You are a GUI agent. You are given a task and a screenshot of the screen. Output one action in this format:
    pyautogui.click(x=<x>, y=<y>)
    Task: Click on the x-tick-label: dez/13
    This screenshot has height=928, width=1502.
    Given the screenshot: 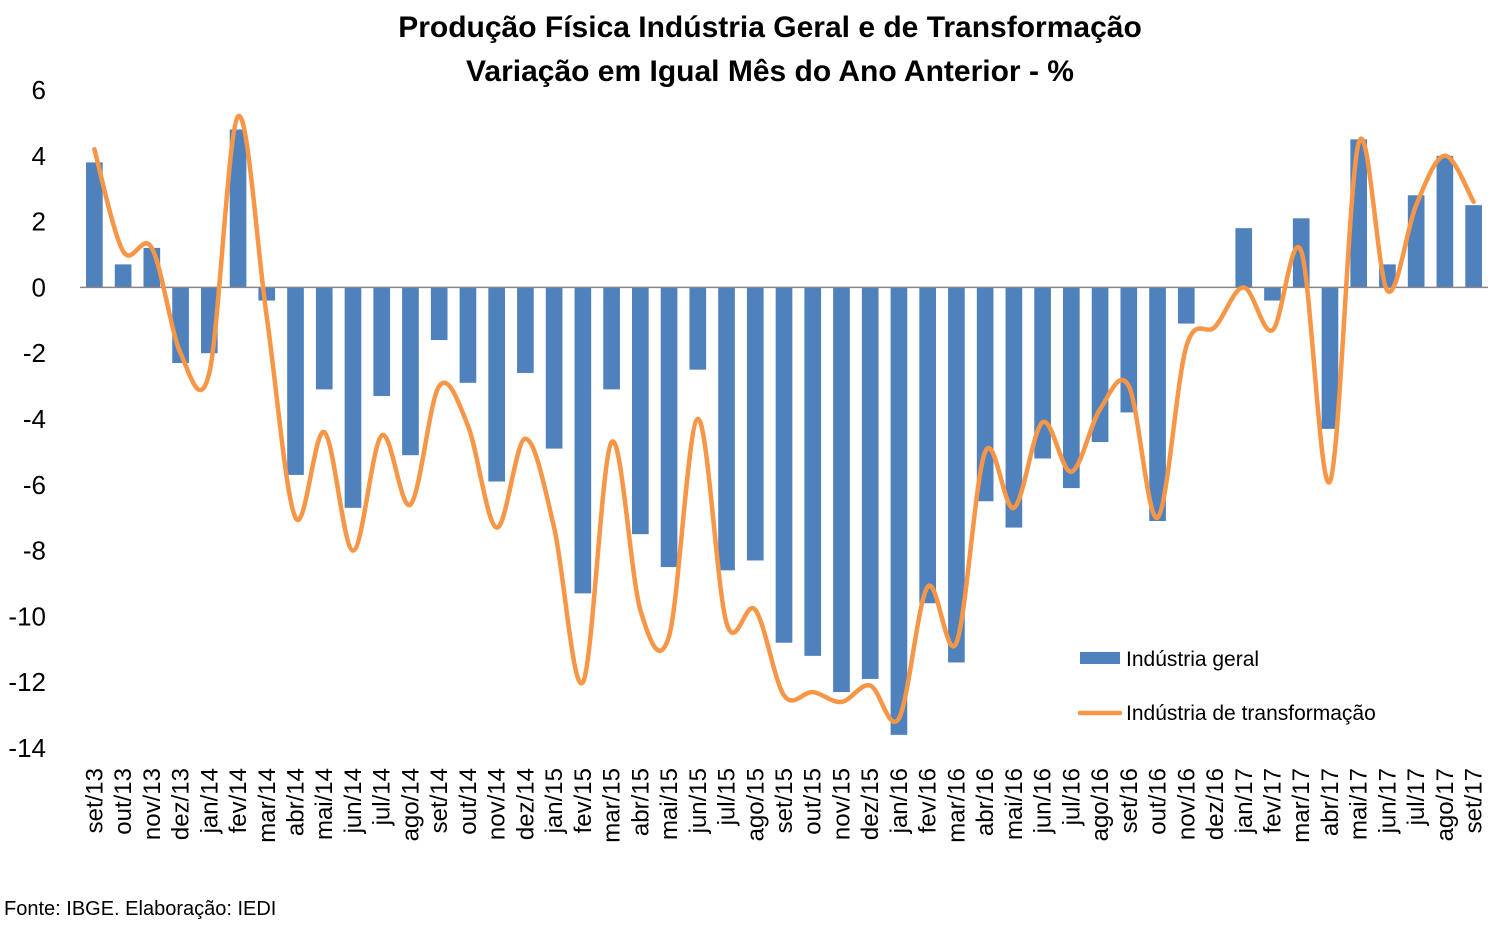 What is the action you would take?
    pyautogui.click(x=181, y=804)
    